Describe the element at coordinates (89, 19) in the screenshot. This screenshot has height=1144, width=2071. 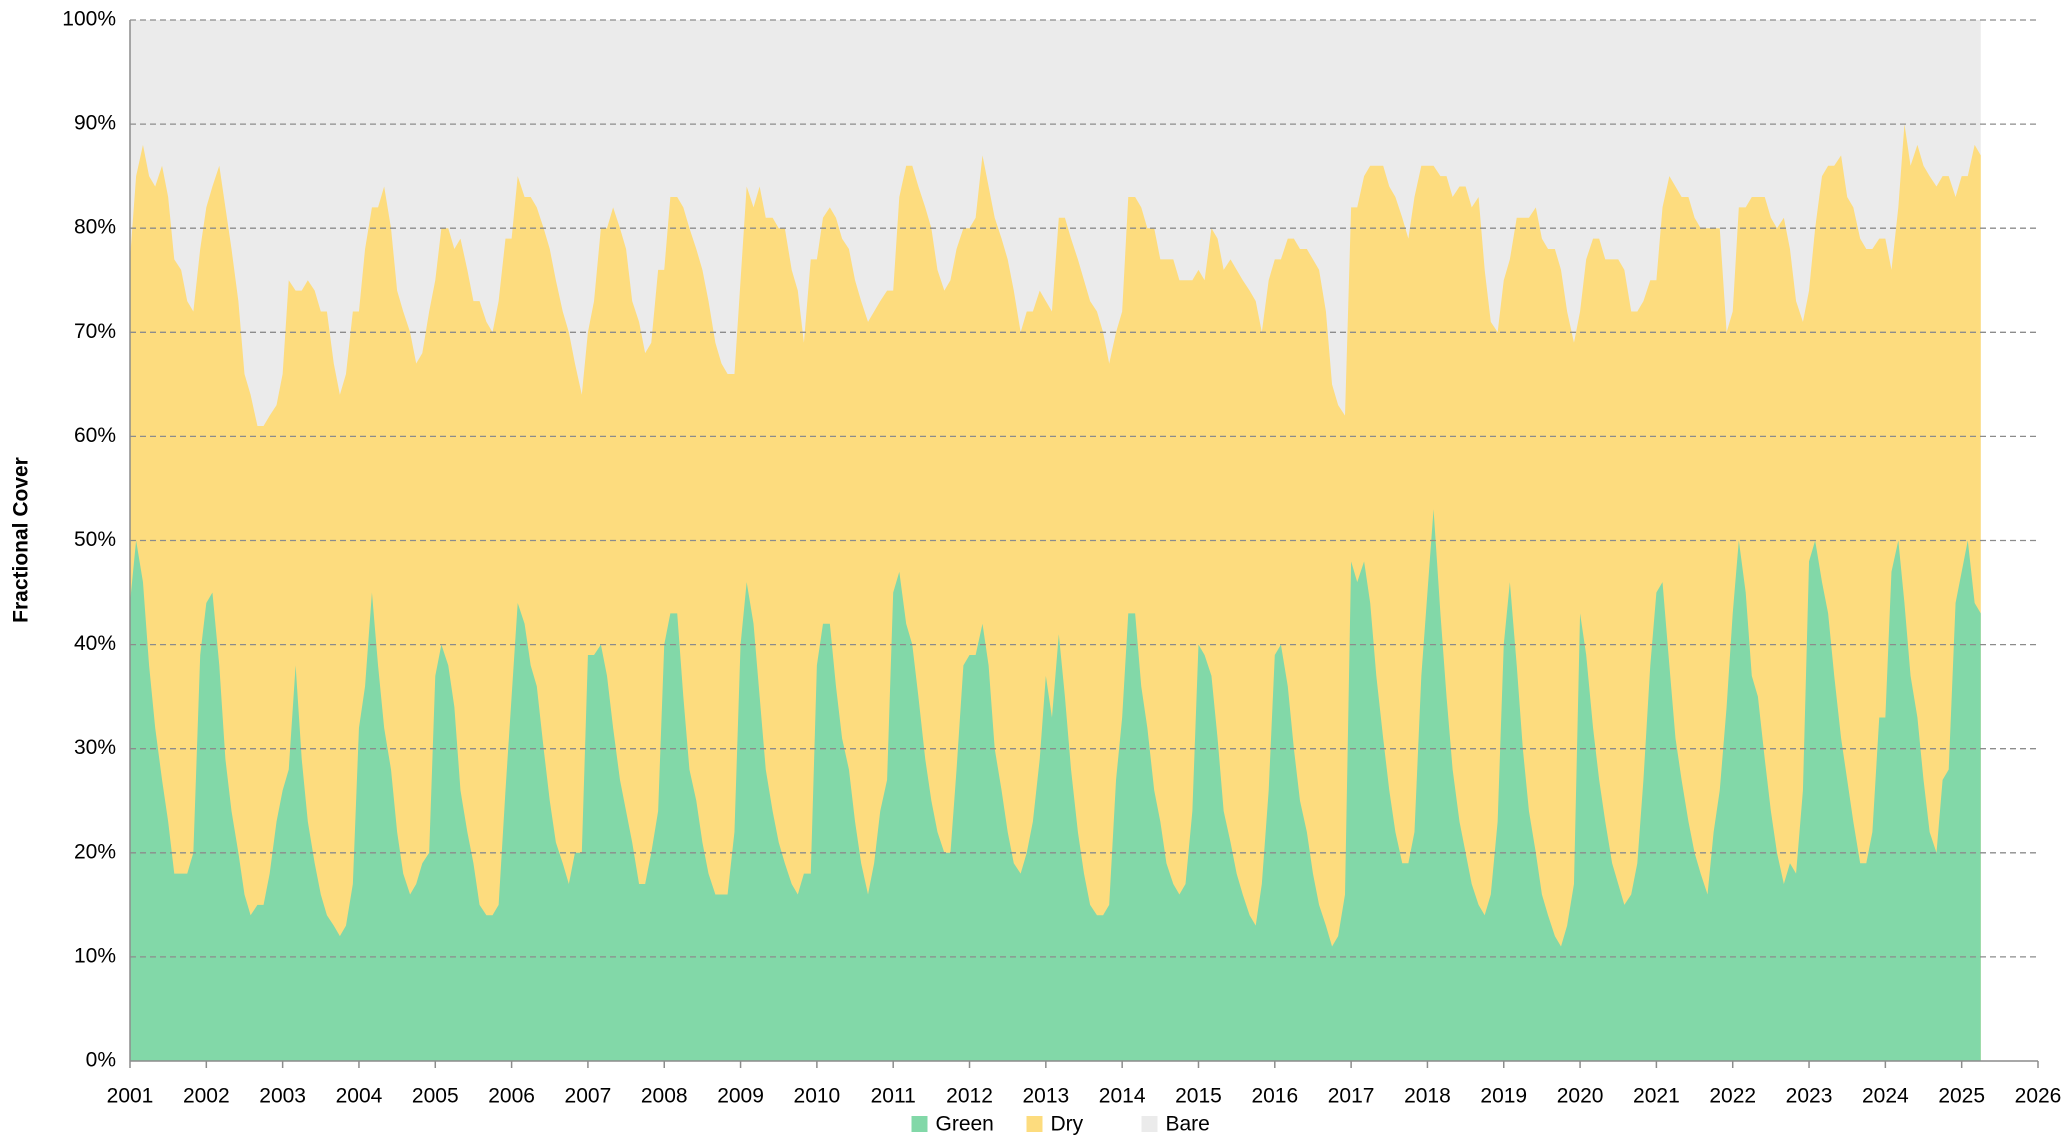
I see `y-tick-label: 100%` at that location.